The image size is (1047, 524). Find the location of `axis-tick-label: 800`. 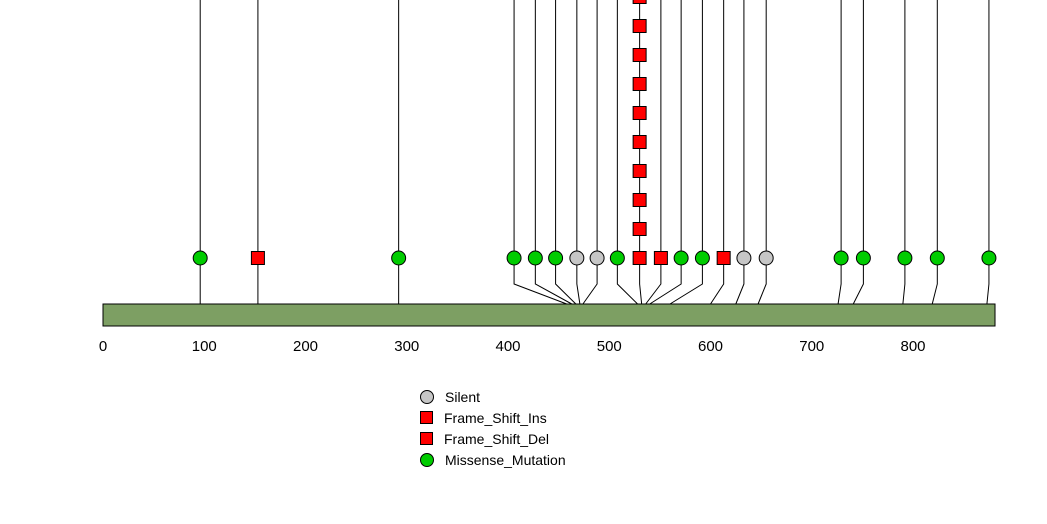

axis-tick-label: 800 is located at coordinates (912, 346).